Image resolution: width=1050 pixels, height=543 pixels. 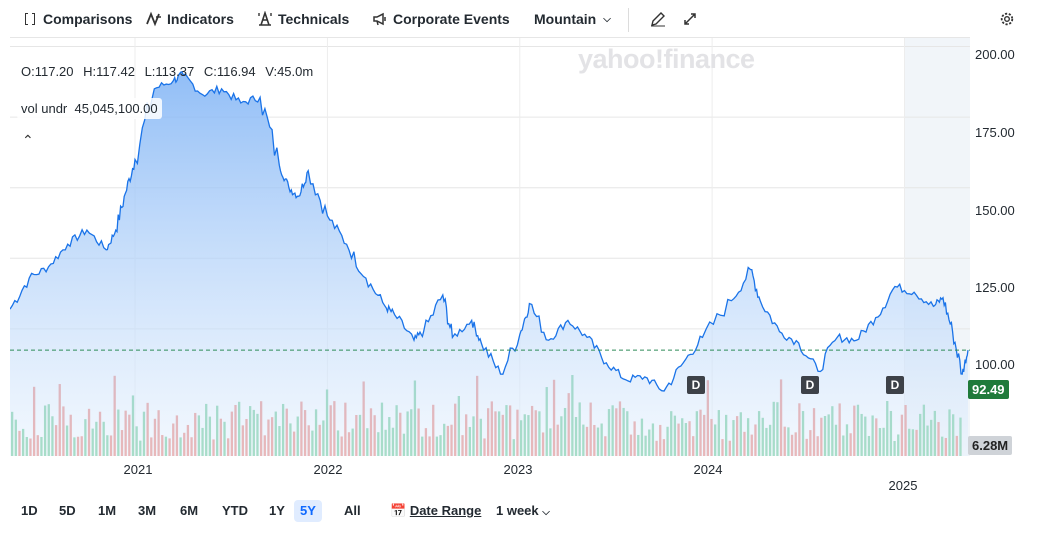 I want to click on y-tick: 200.00, so click(x=995, y=54).